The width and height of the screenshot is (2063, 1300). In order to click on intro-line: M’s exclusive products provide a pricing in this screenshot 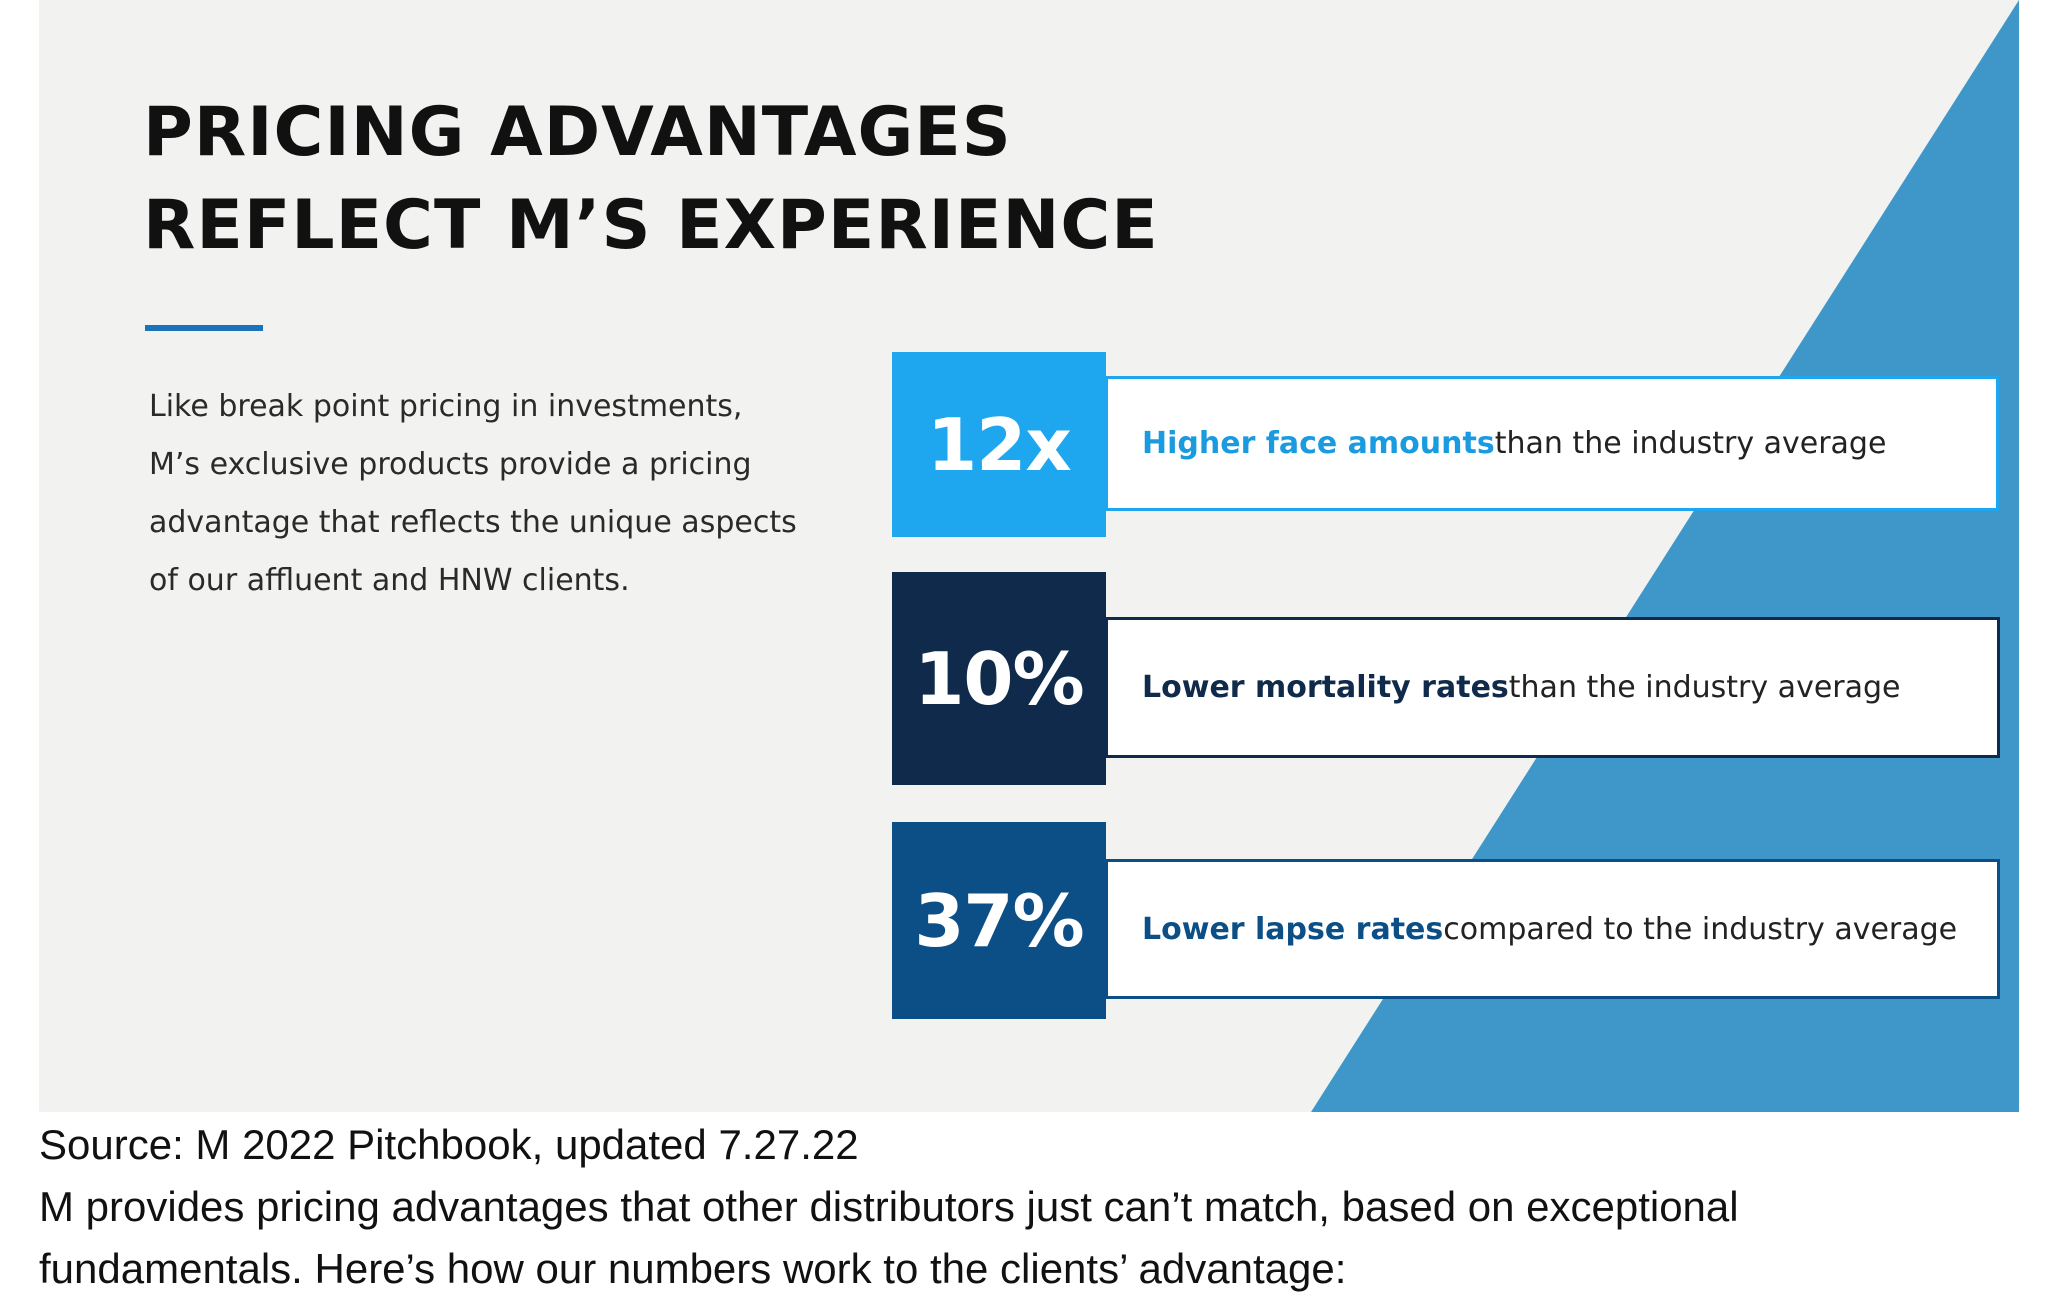, I will do `click(450, 464)`.